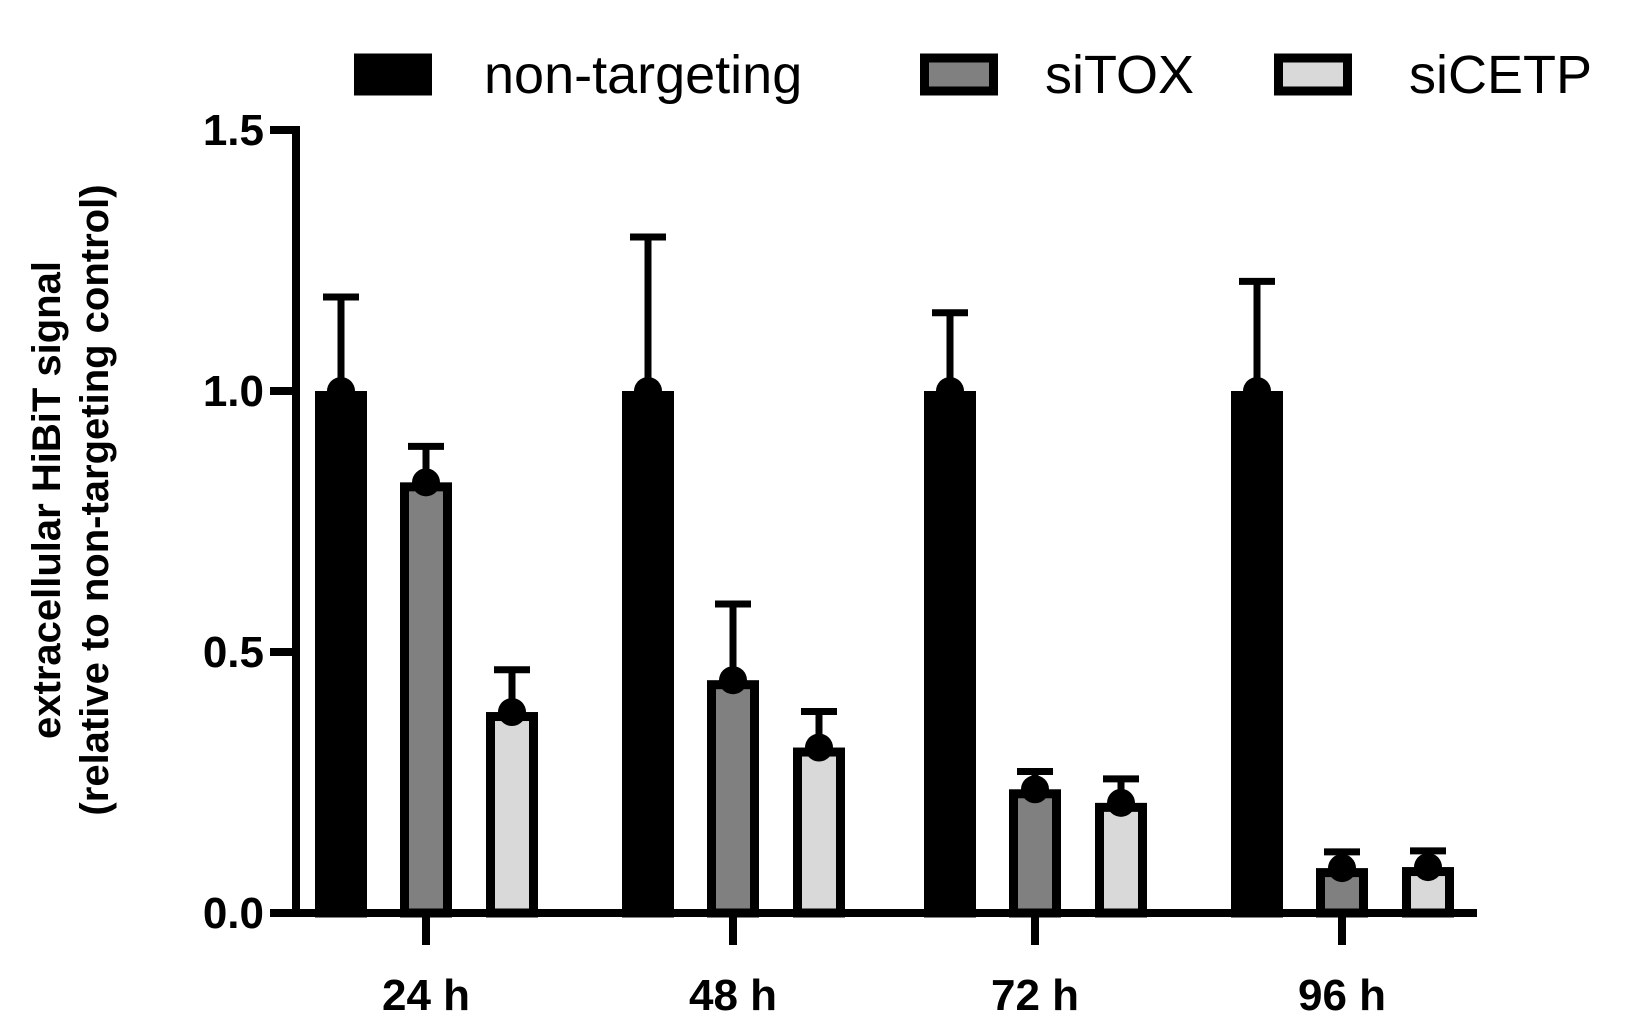 The image size is (1627, 1035). I want to click on bar-siTOX-24 h, so click(426, 700).